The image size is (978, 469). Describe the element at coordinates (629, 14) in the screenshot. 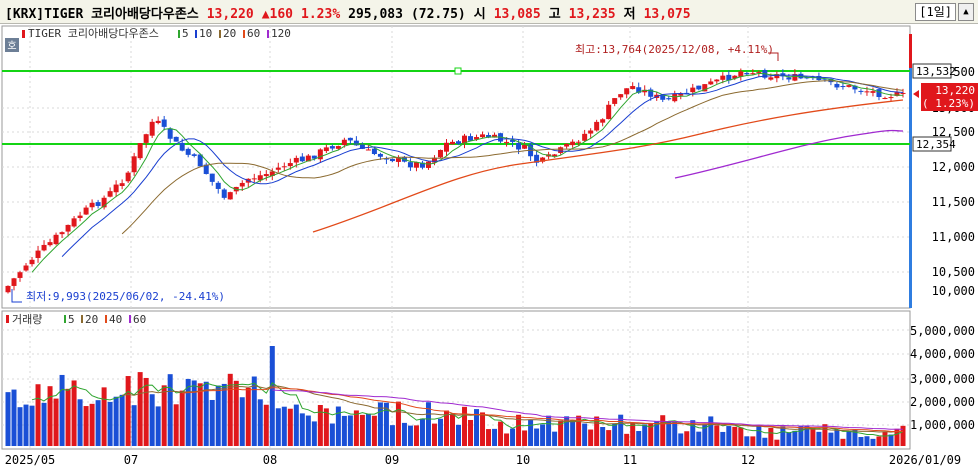

I see `low-label: 저` at that location.